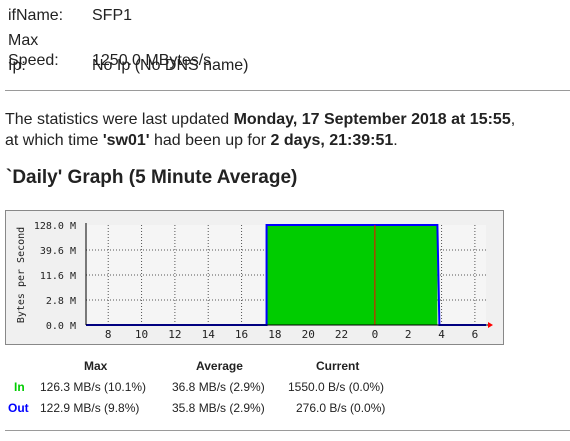  Describe the element at coordinates (96, 366) in the screenshot. I see `header-max: Max` at that location.